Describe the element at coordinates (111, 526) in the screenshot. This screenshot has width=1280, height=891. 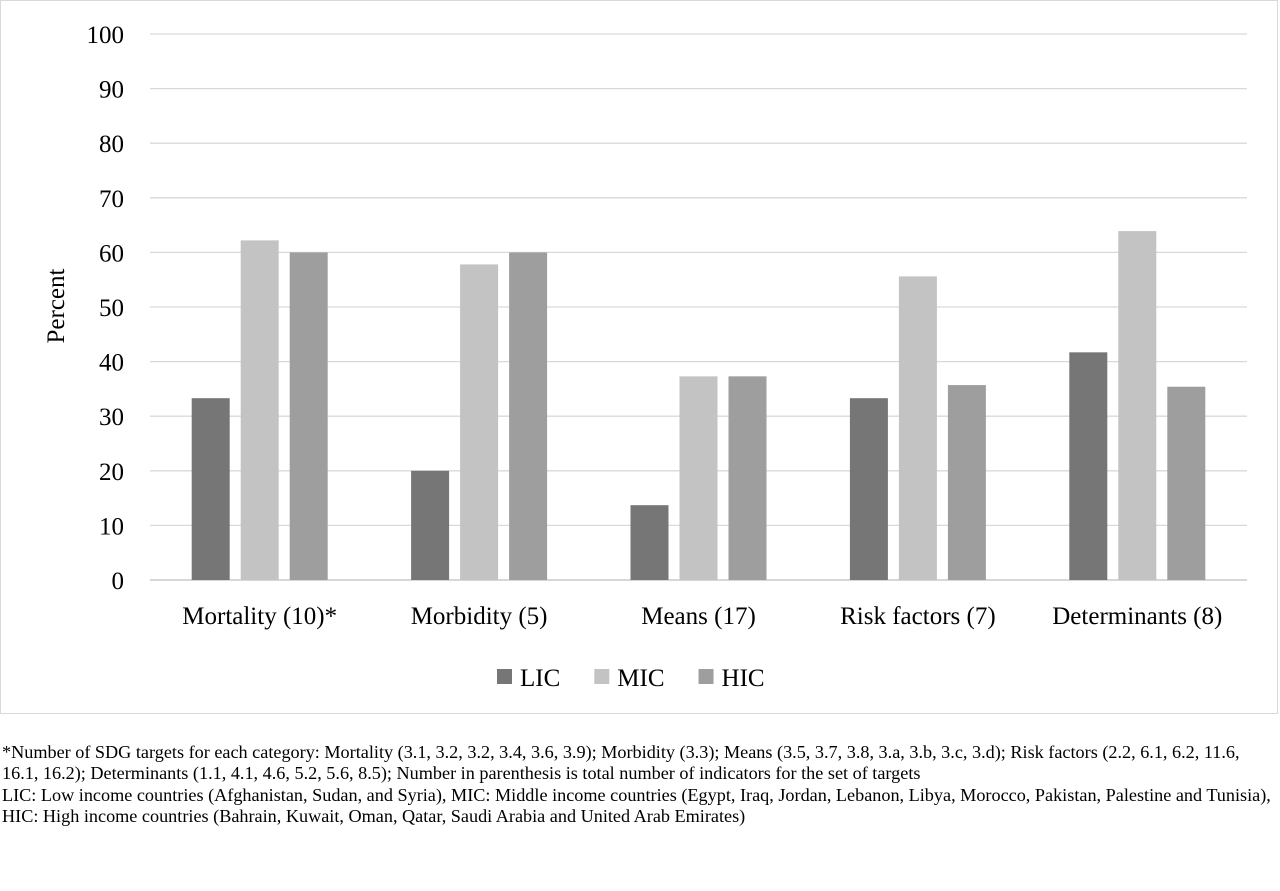
I see `y-tick-label: 10` at that location.